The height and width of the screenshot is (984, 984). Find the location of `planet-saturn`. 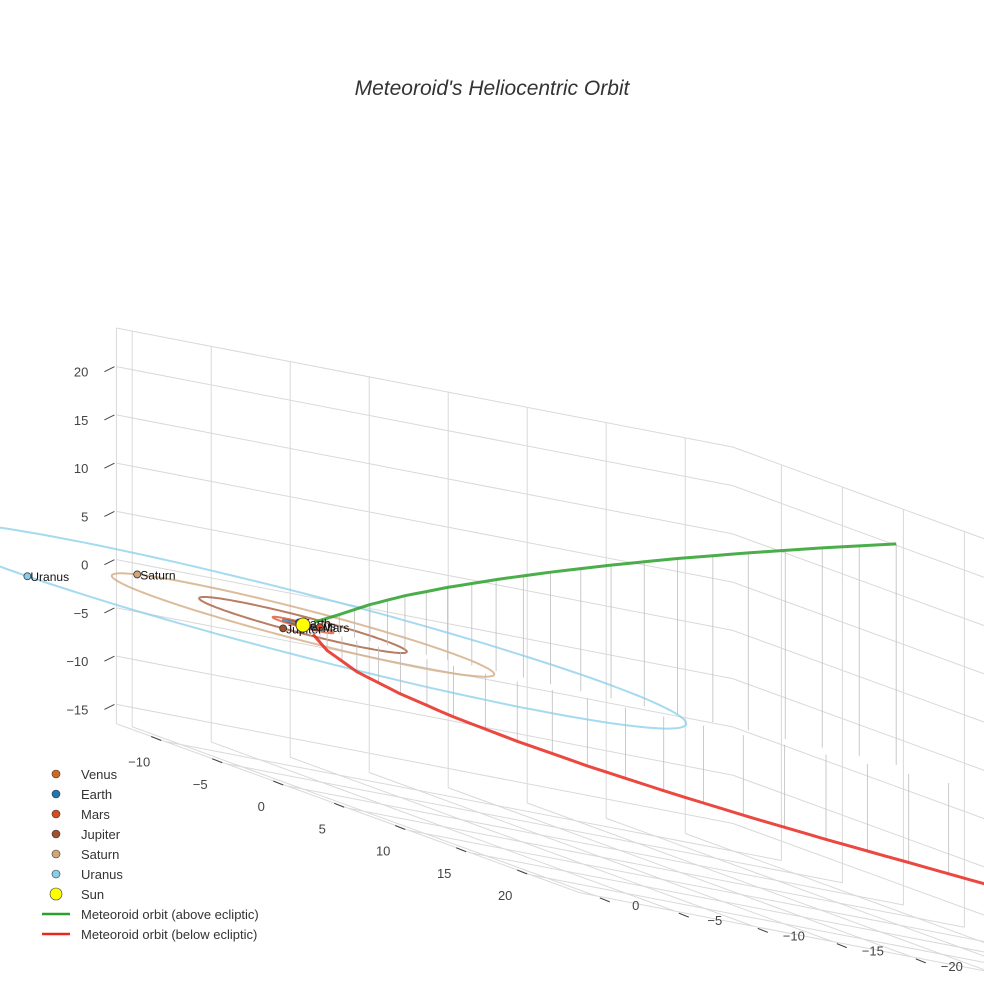

planet-saturn is located at coordinates (137, 574).